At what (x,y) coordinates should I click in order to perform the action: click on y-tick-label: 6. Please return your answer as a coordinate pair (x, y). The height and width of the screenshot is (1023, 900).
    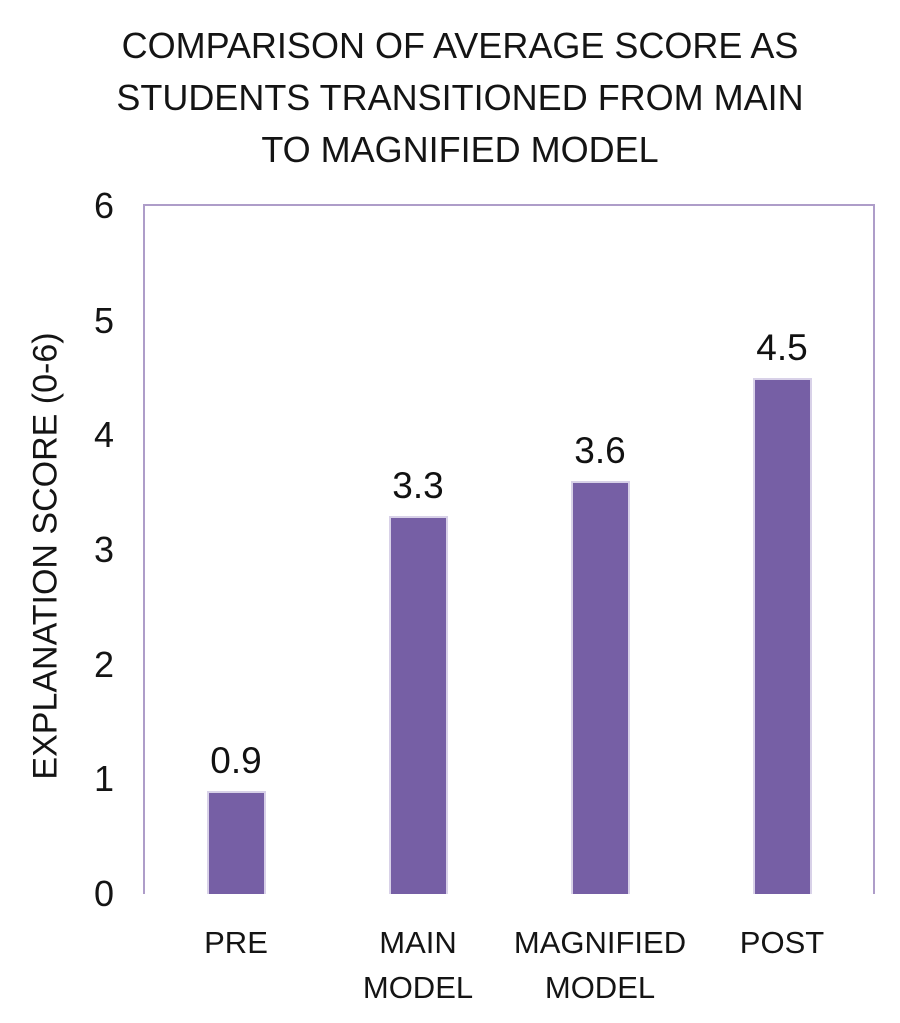
    Looking at the image, I should click on (103, 205).